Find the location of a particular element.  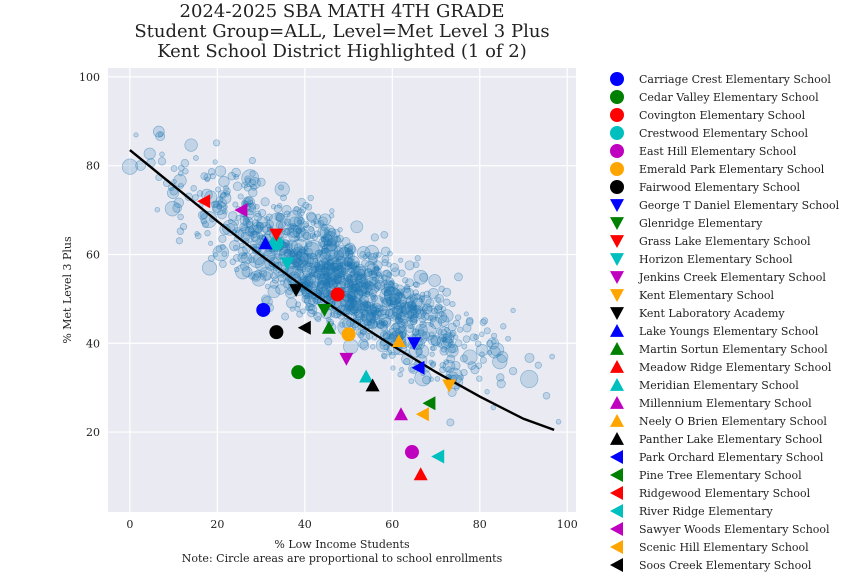

y-tick-label: 20 is located at coordinates (93, 432).